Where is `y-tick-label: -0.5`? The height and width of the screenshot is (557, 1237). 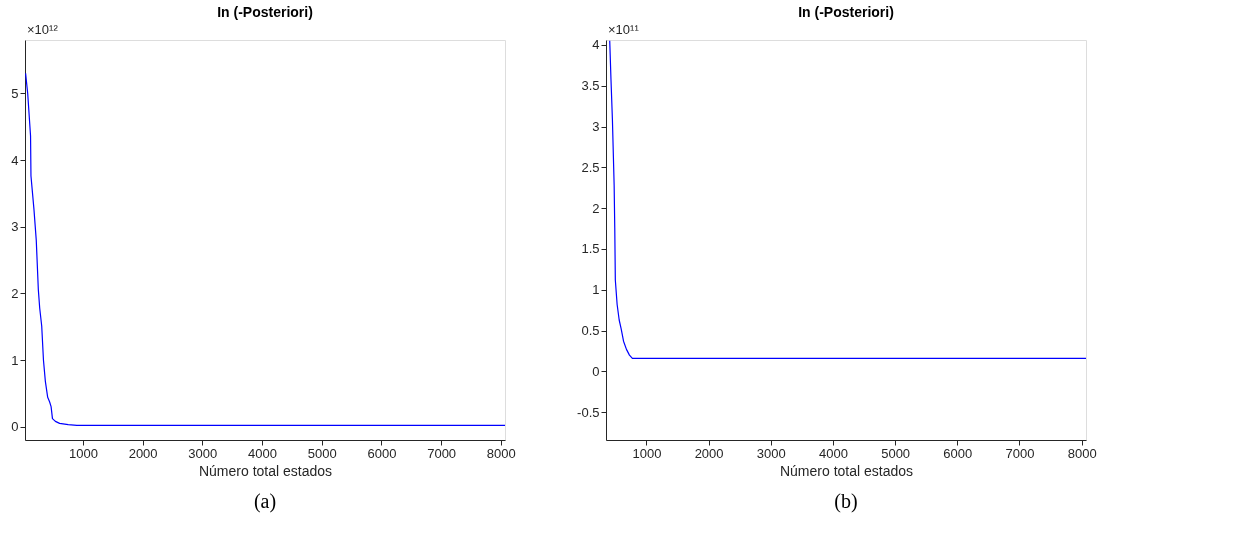
y-tick-label: -0.5 is located at coordinates (588, 412).